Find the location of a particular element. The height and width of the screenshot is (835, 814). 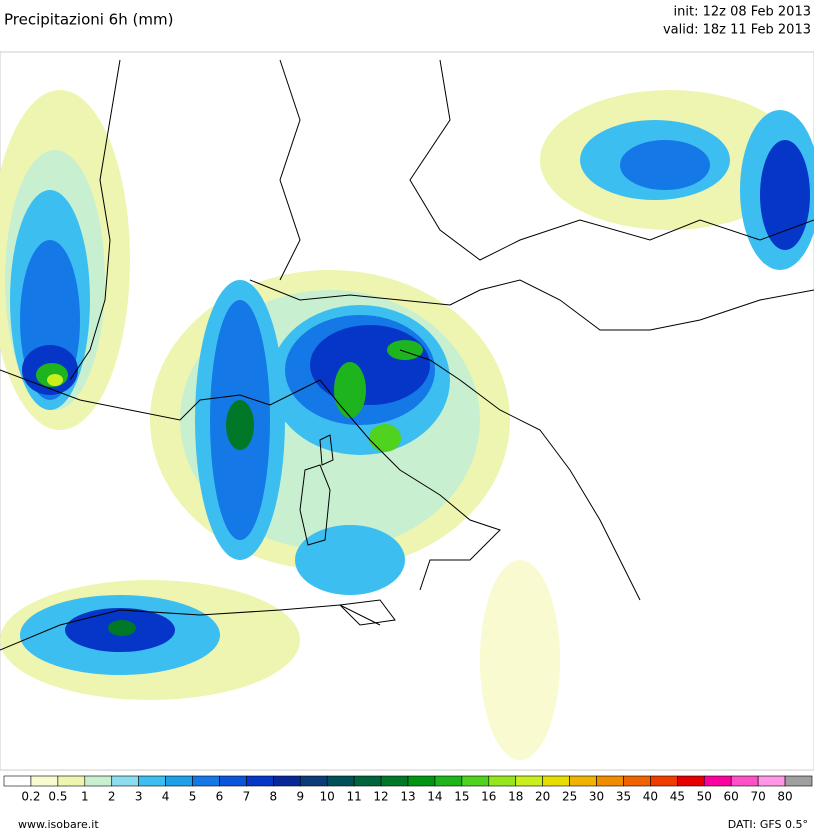

colorbar-label: 10 is located at coordinates (327, 797).